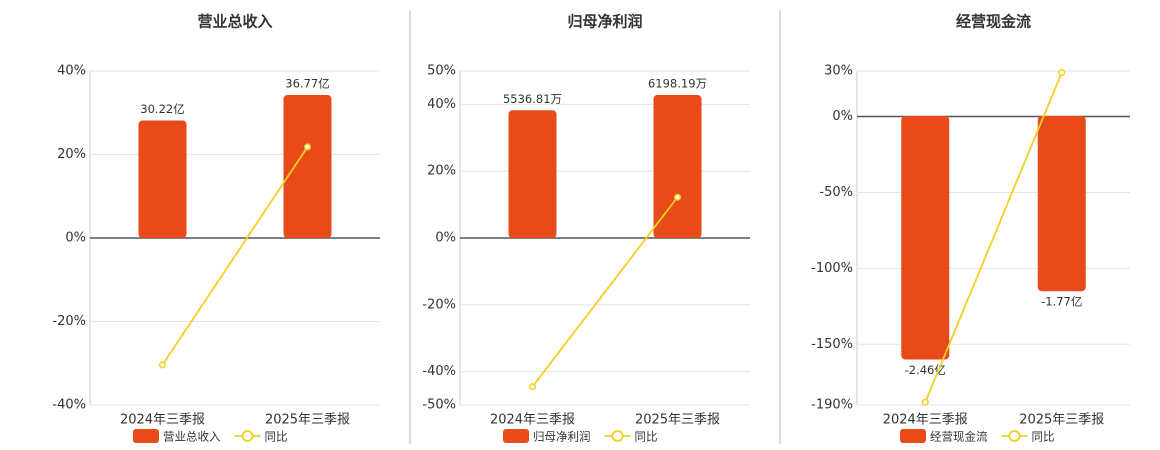  What do you see at coordinates (234, 22) in the screenshot?
I see `chart-title: 营业总收入` at bounding box center [234, 22].